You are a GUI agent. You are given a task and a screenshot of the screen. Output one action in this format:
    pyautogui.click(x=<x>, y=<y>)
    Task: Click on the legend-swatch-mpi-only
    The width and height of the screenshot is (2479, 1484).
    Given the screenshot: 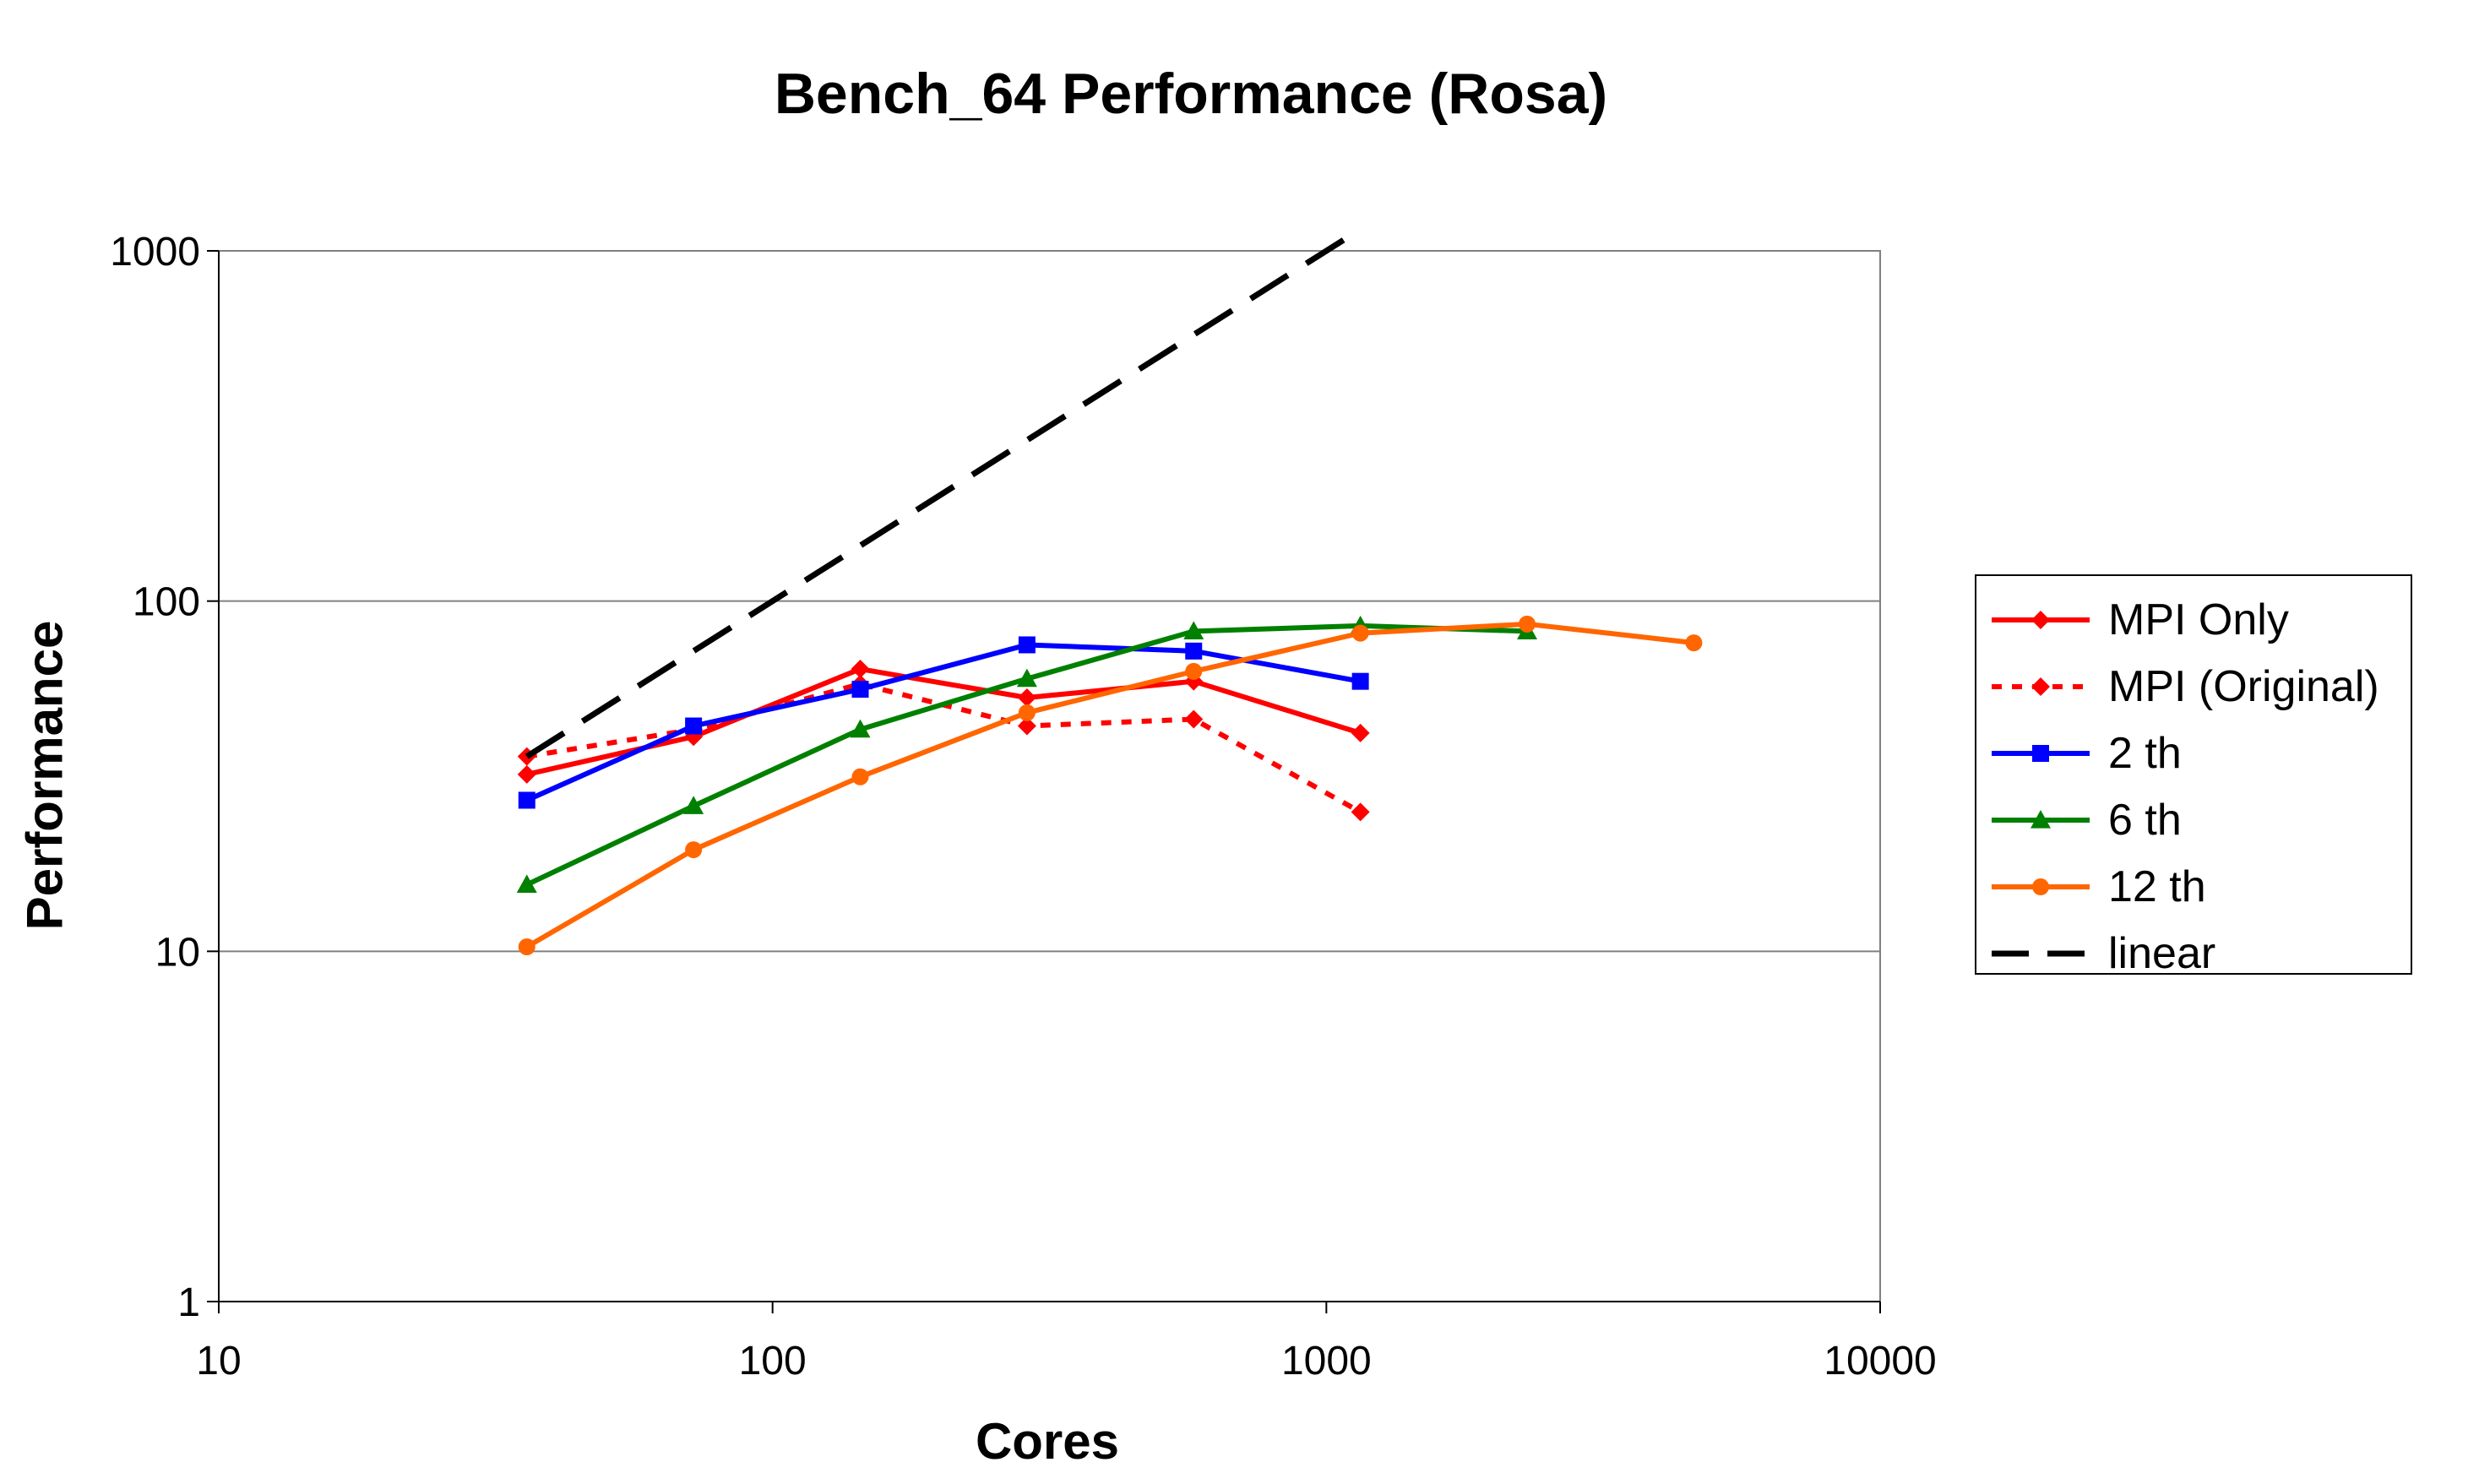 What is the action you would take?
    pyautogui.click(x=2041, y=620)
    